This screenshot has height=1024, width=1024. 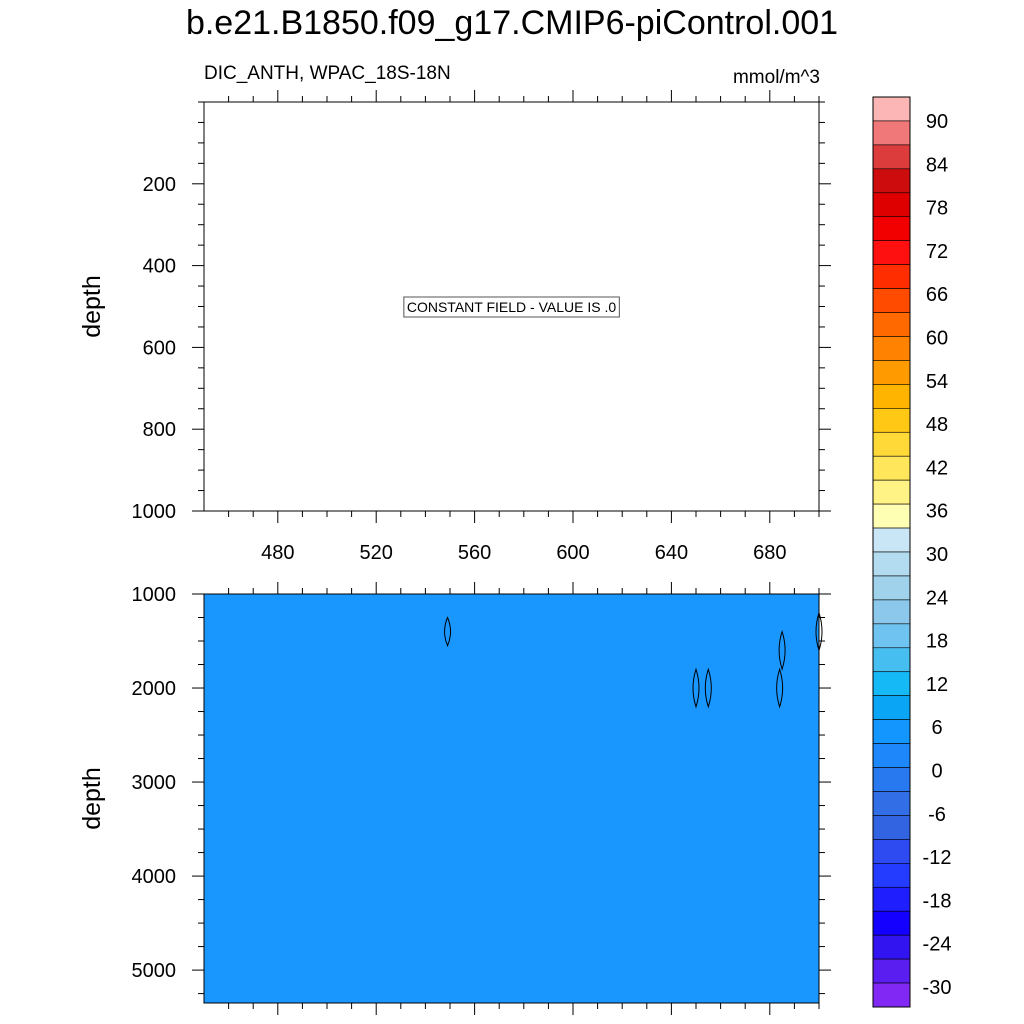 I want to click on y-tick-label: 2000, so click(x=154, y=689).